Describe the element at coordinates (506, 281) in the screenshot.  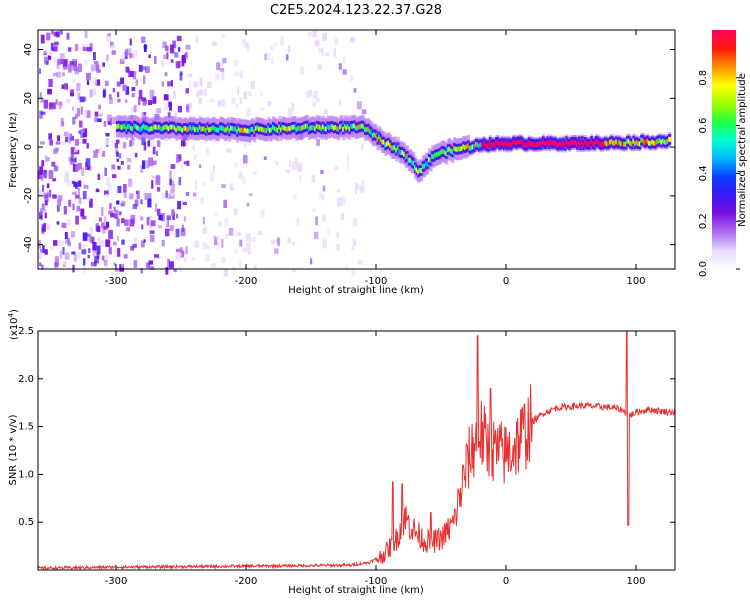
I see `spectrogram-x-tick-label: 0` at that location.